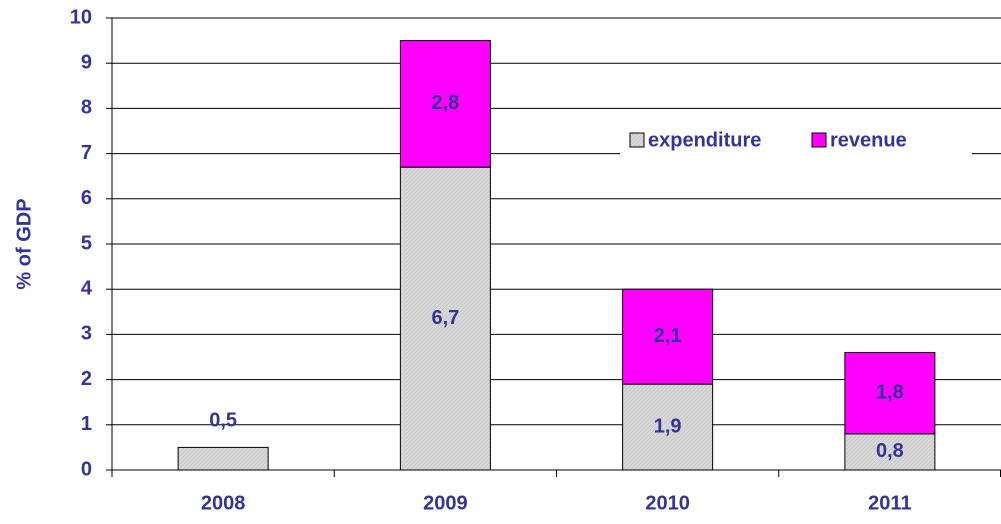  What do you see at coordinates (81, 17) in the screenshot?
I see `y-tick-label: 10` at bounding box center [81, 17].